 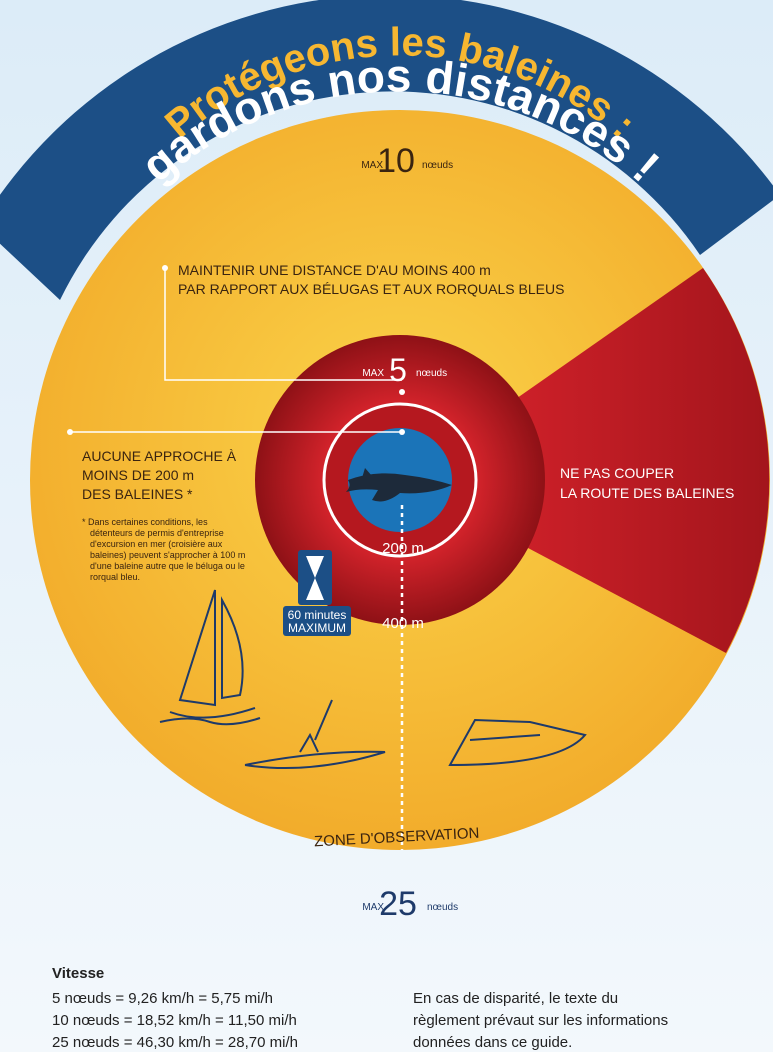 I want to click on route-text: LA ROUTE DES BALEINES, so click(x=647, y=493).